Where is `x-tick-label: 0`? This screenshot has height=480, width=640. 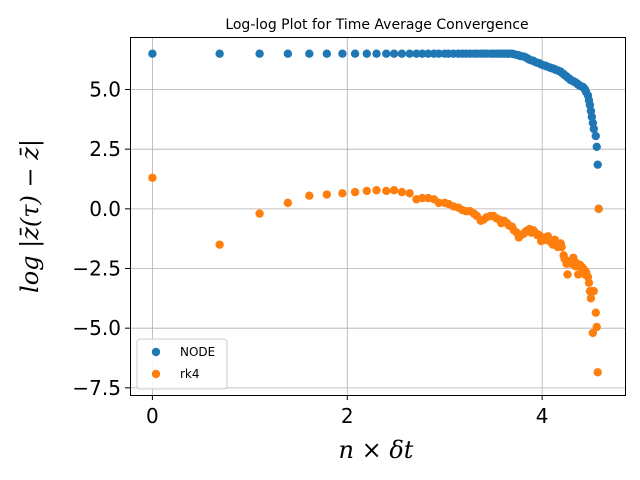
x-tick-label: 0 is located at coordinates (152, 416).